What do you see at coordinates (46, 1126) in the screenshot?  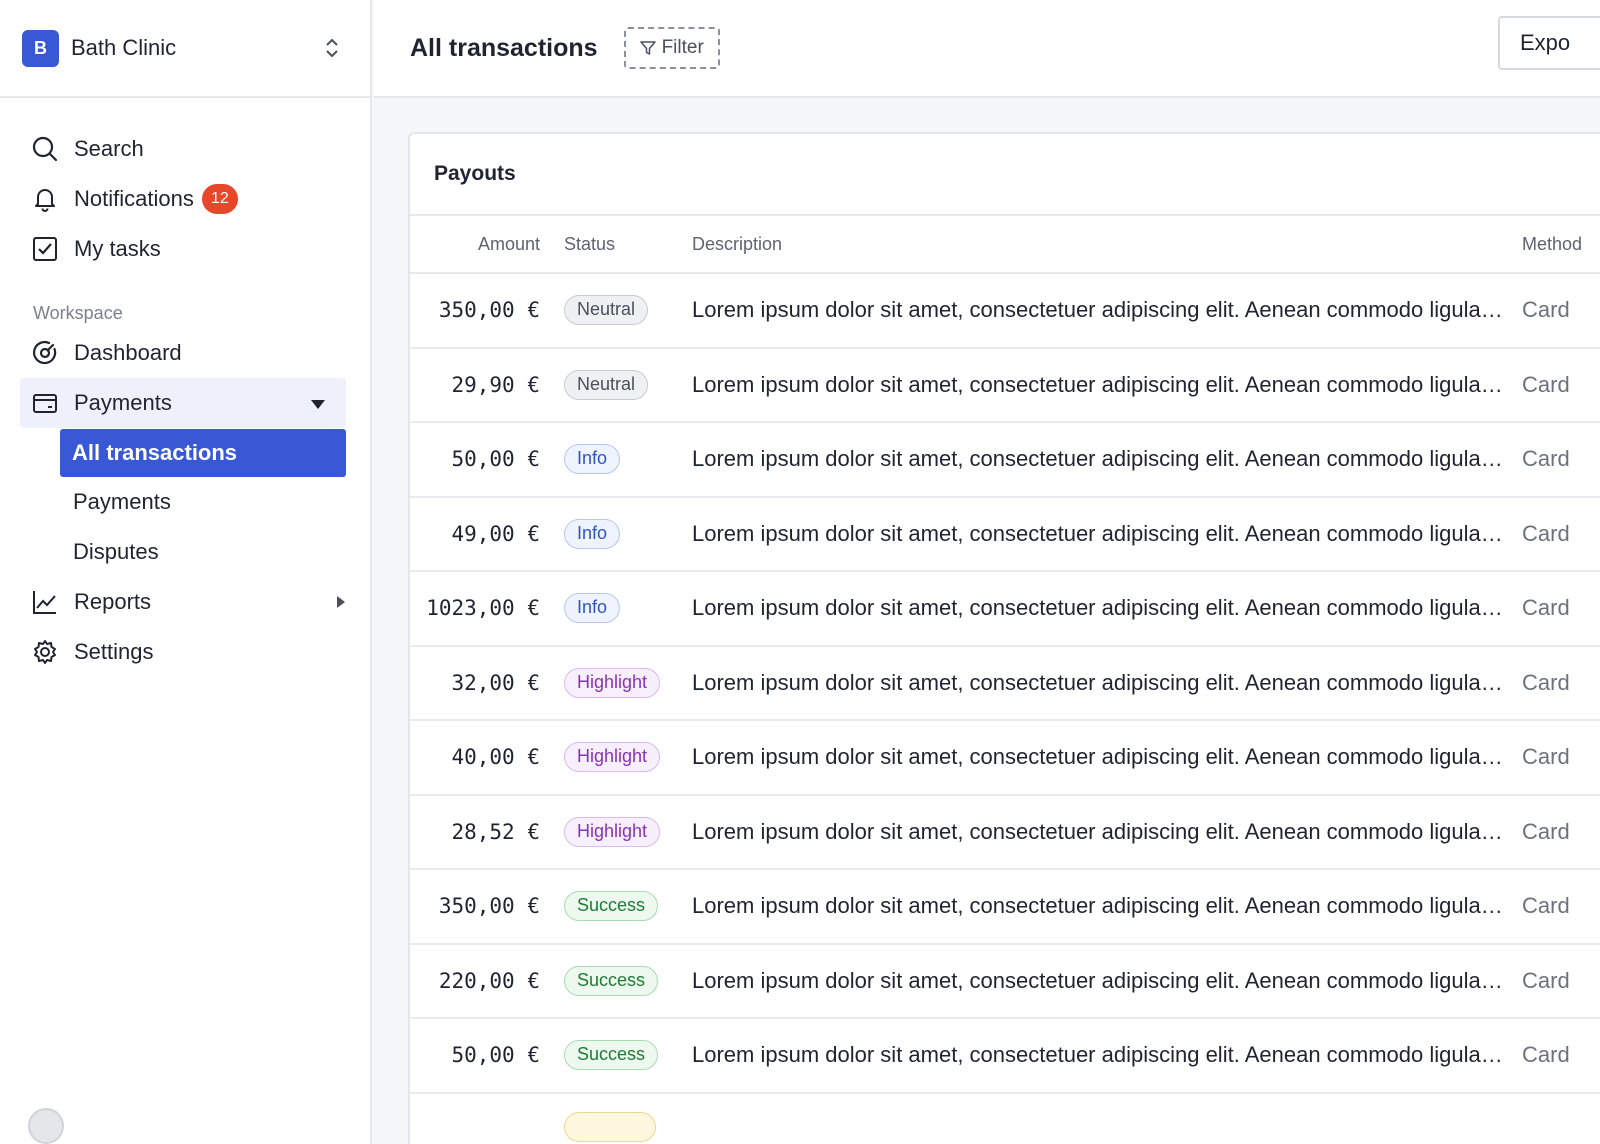 I see `user-avatar` at bounding box center [46, 1126].